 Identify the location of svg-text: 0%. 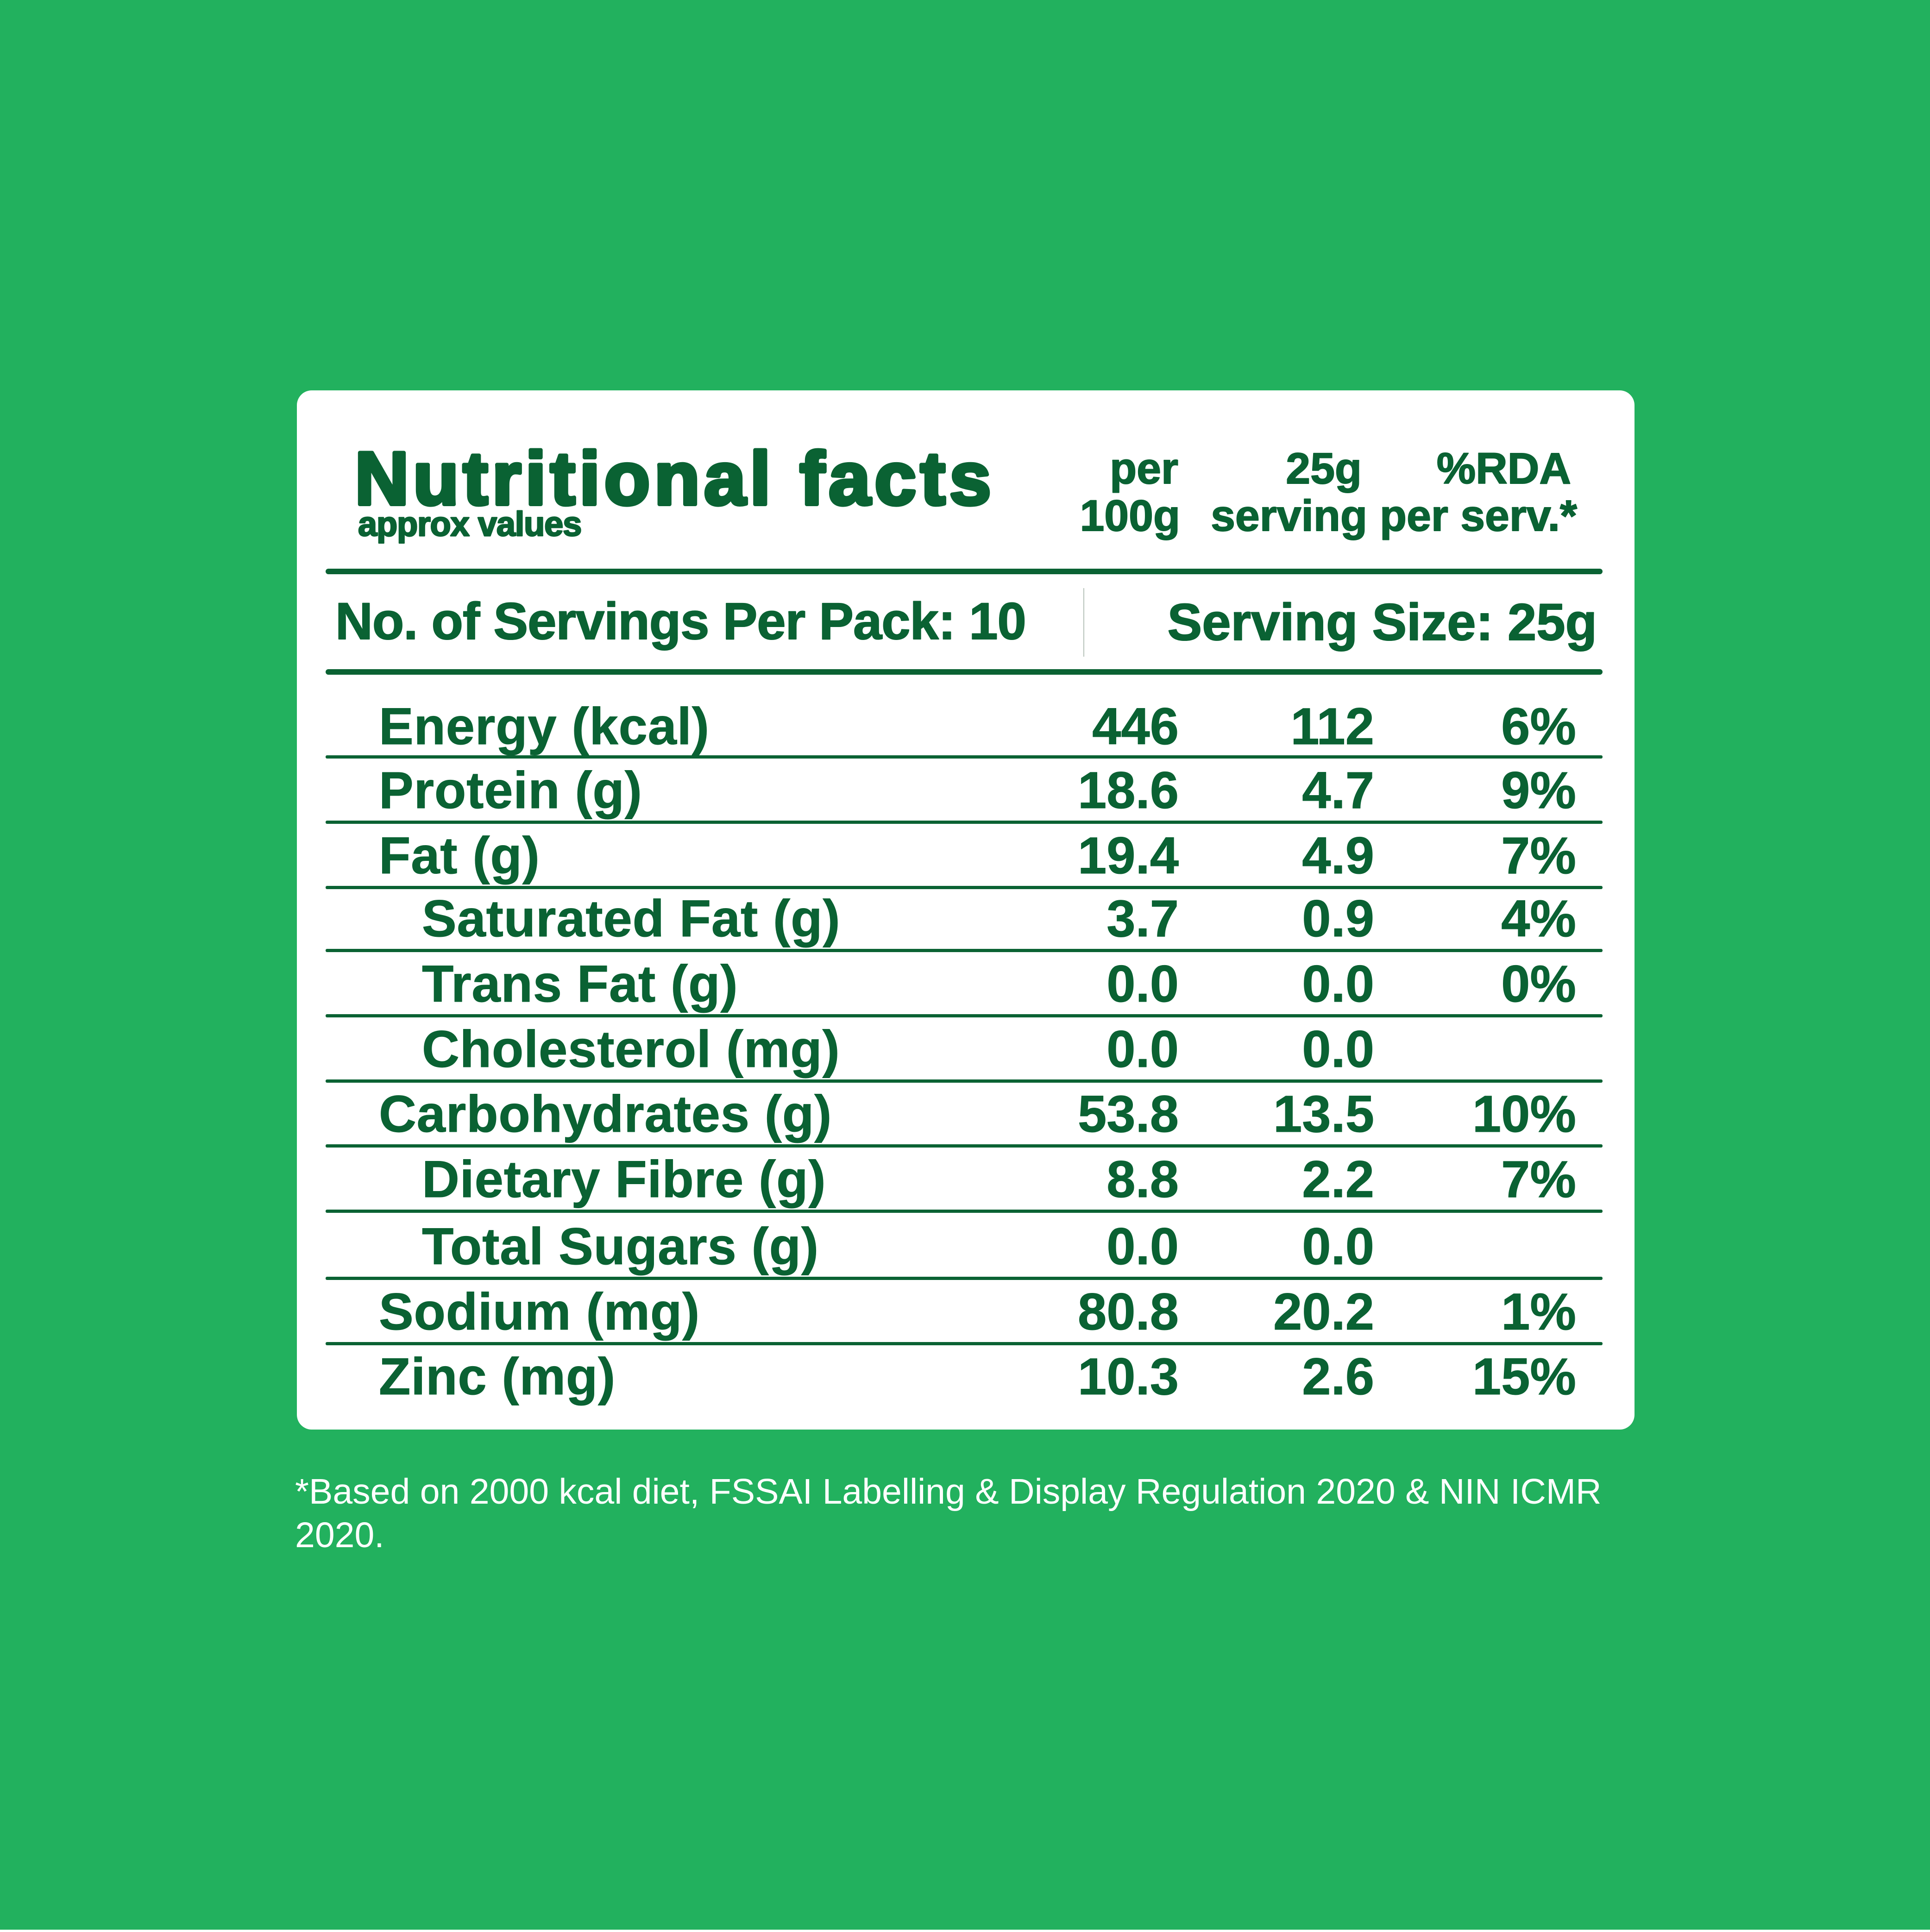
(1538, 984).